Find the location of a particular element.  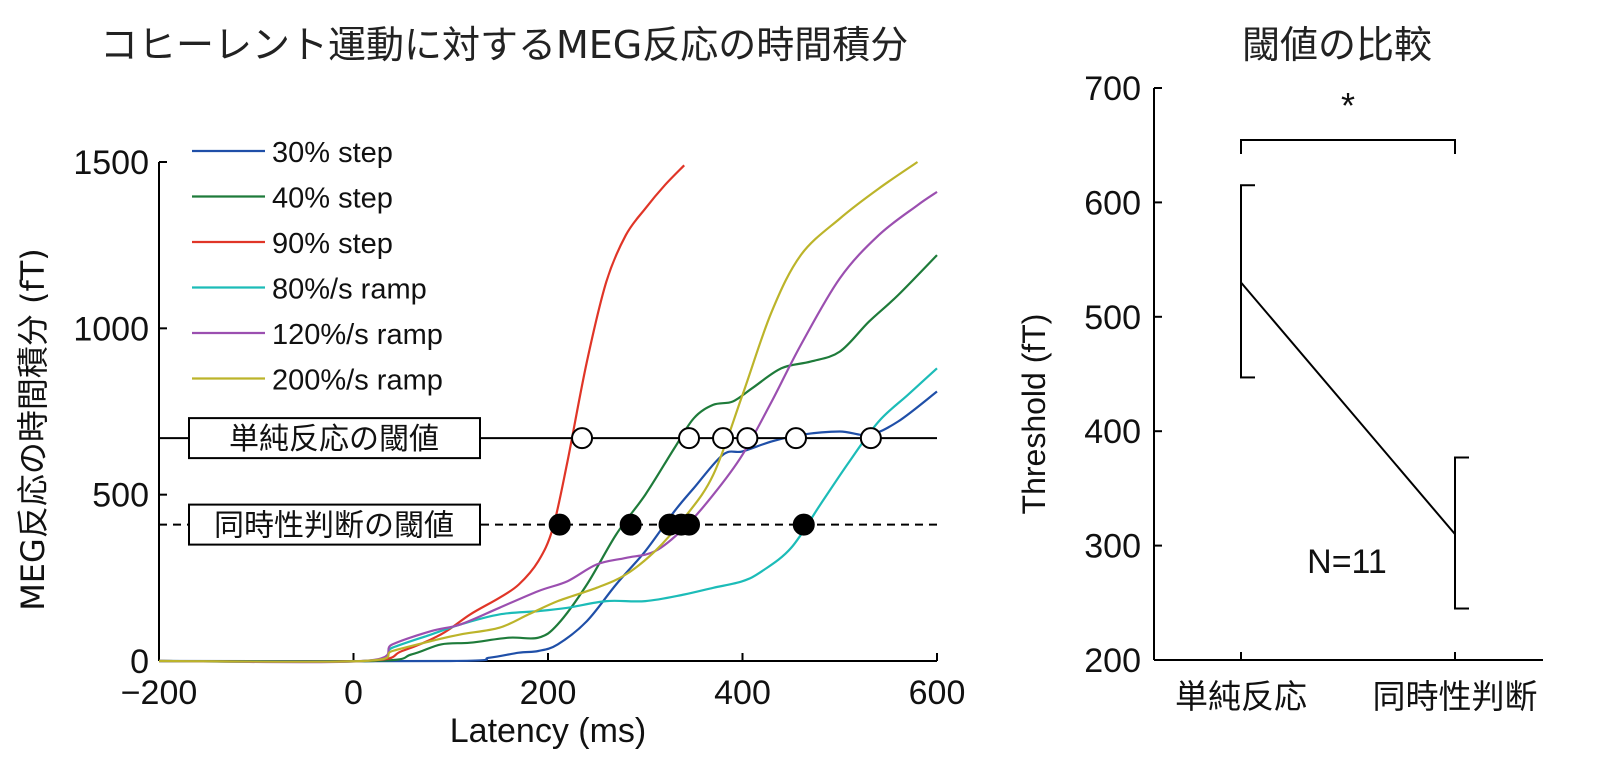

sample-size-label: N=11 is located at coordinates (1347, 562).